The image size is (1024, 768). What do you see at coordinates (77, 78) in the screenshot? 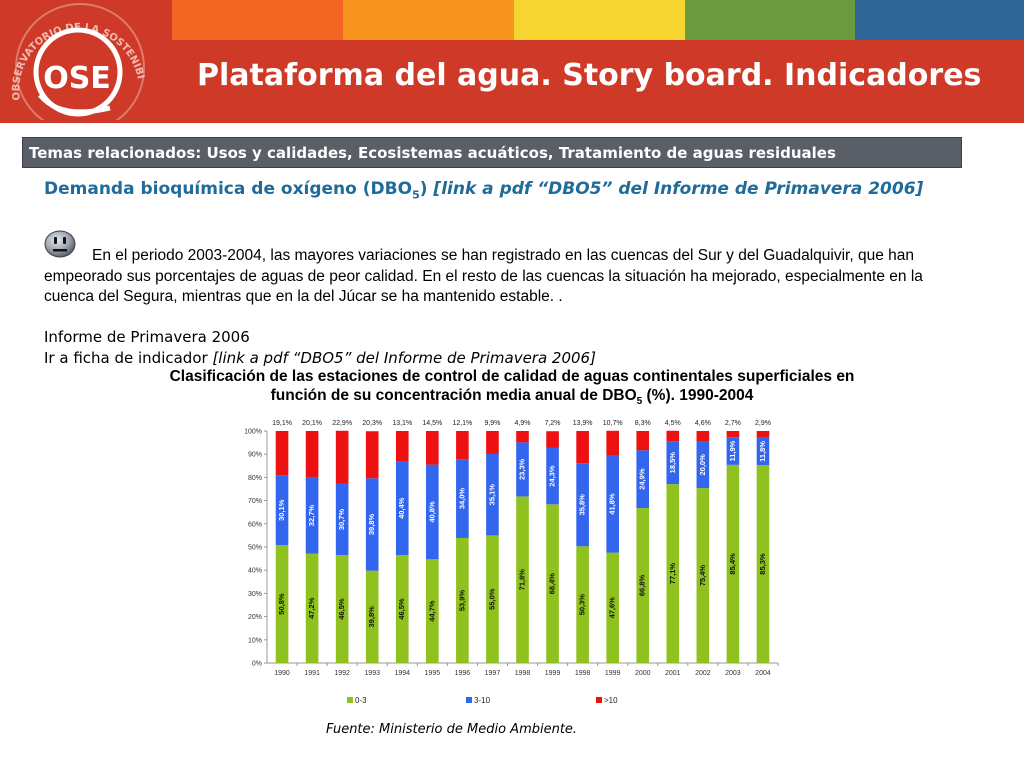
I see `logo-text: OSE` at bounding box center [77, 78].